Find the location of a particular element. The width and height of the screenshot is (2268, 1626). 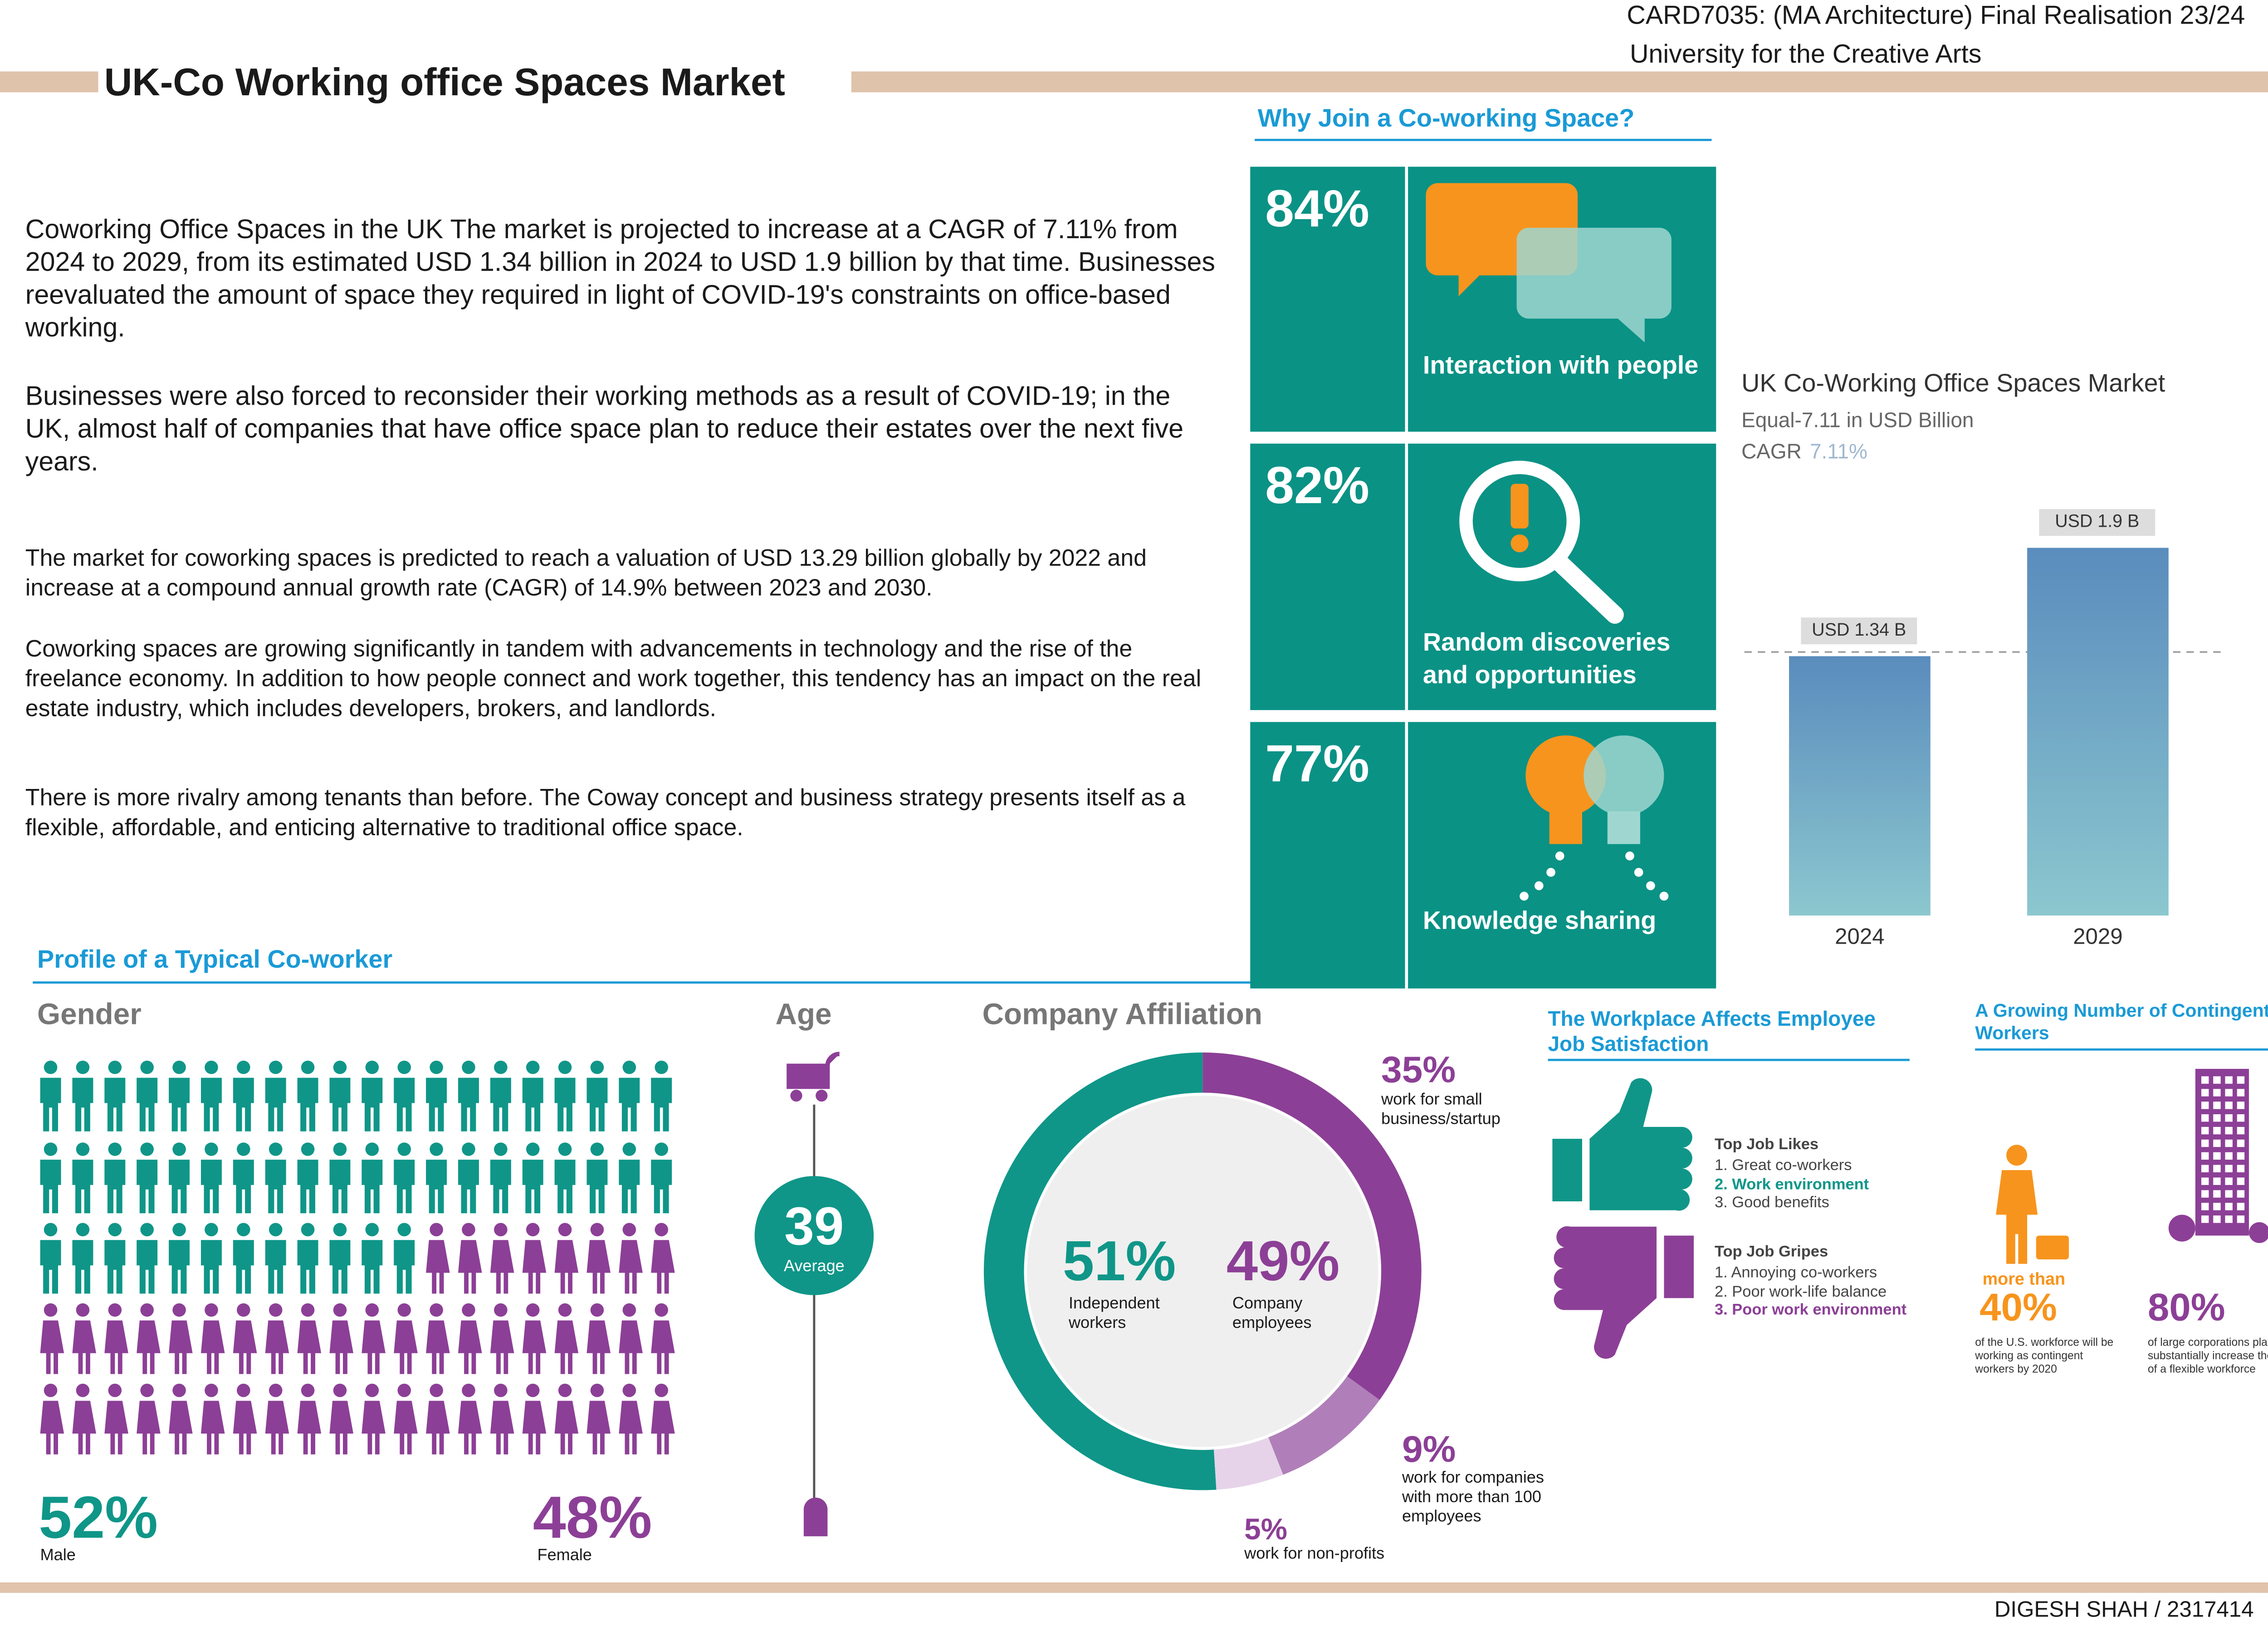

value-label: USD 1.34 B is located at coordinates (1859, 629).